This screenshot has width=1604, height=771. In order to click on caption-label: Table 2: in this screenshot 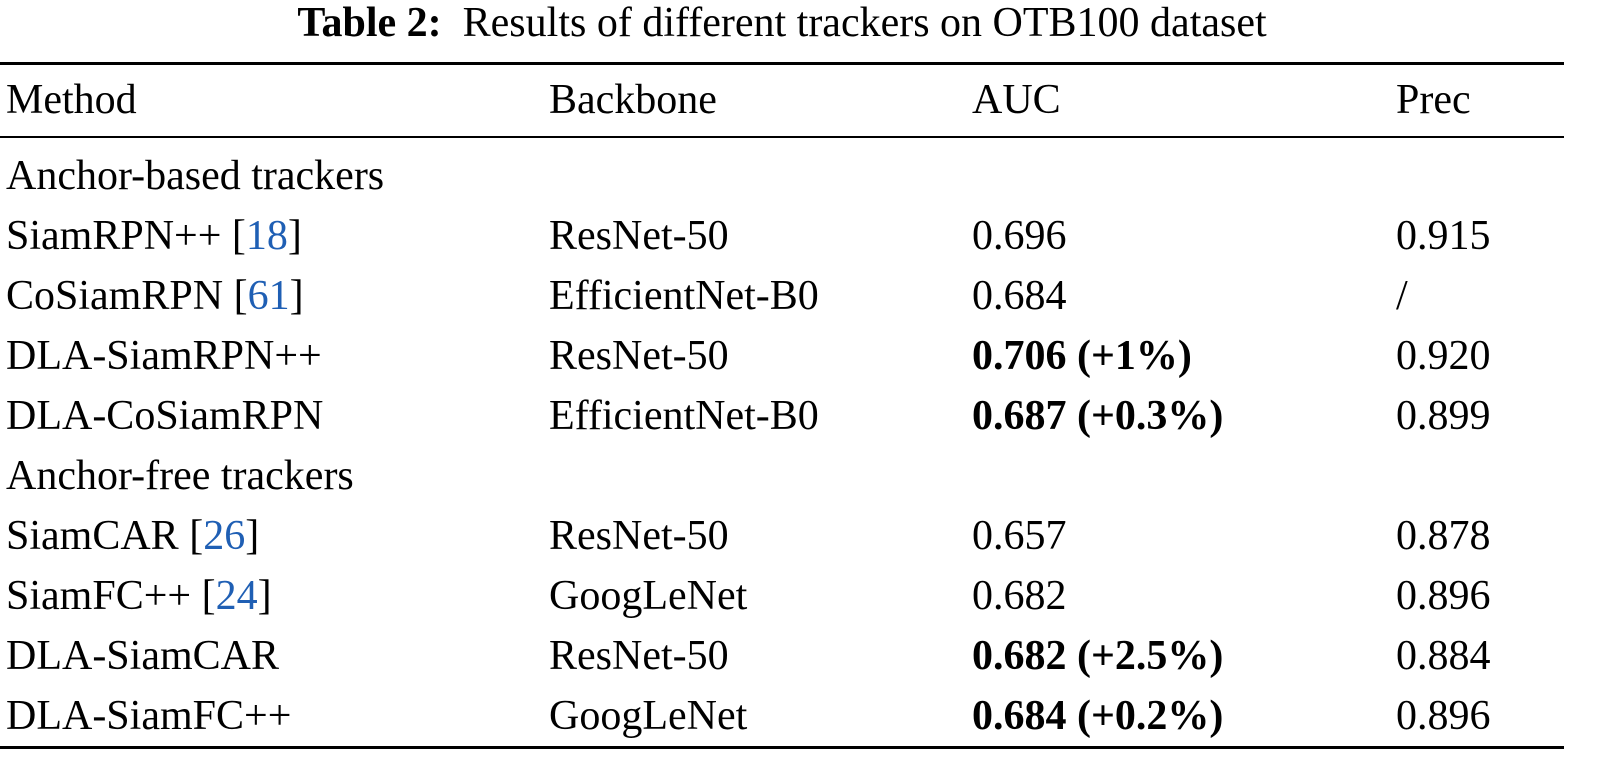, I will do `click(369, 23)`.